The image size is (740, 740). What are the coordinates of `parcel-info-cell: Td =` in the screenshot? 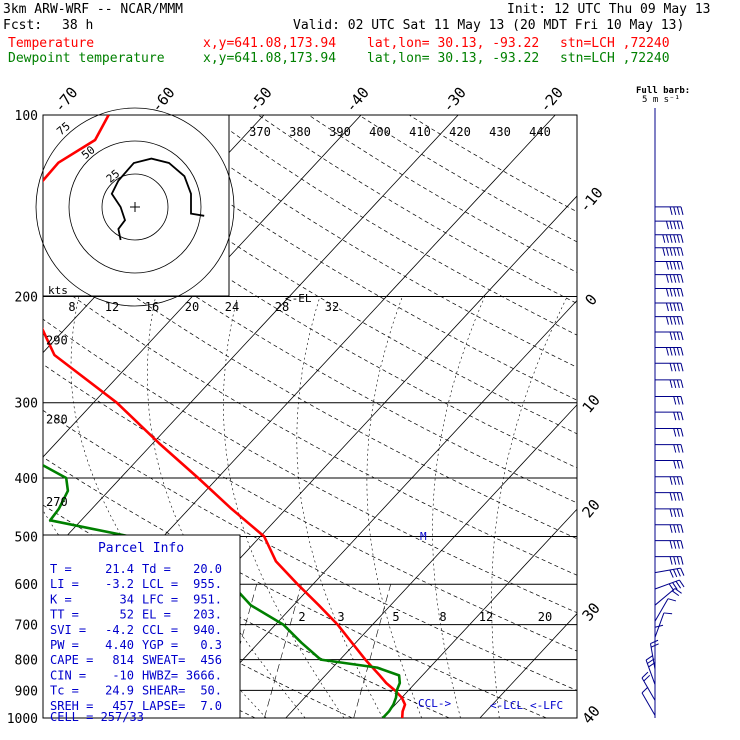 It's located at (156, 569).